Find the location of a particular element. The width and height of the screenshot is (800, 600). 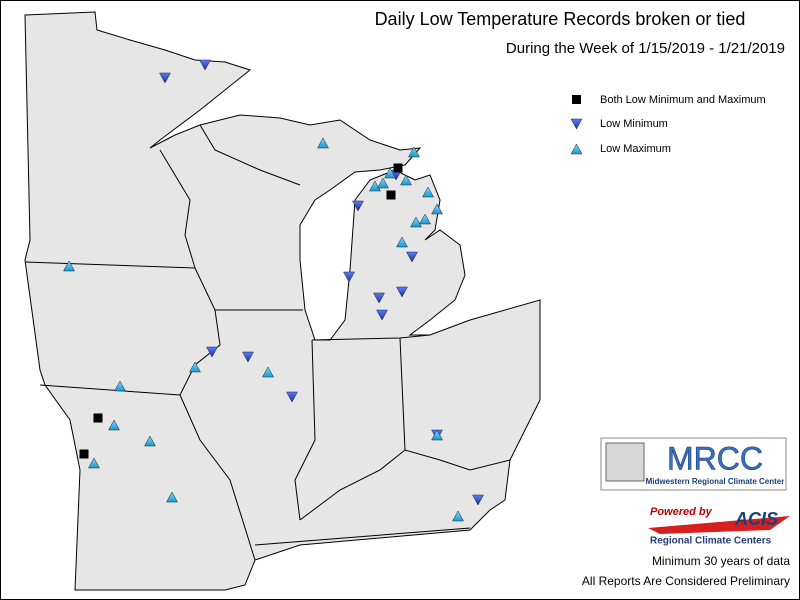

acis-swoosh is located at coordinates (719, 525).